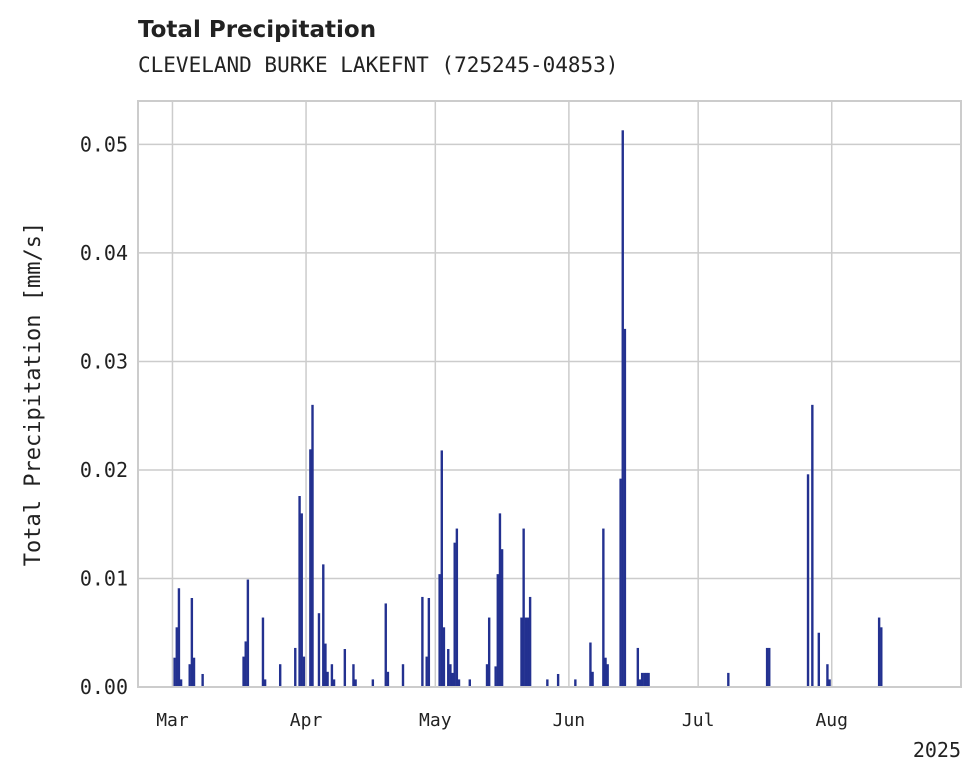 This screenshot has height=783, width=980. I want to click on year-label: 2025, so click(937, 750).